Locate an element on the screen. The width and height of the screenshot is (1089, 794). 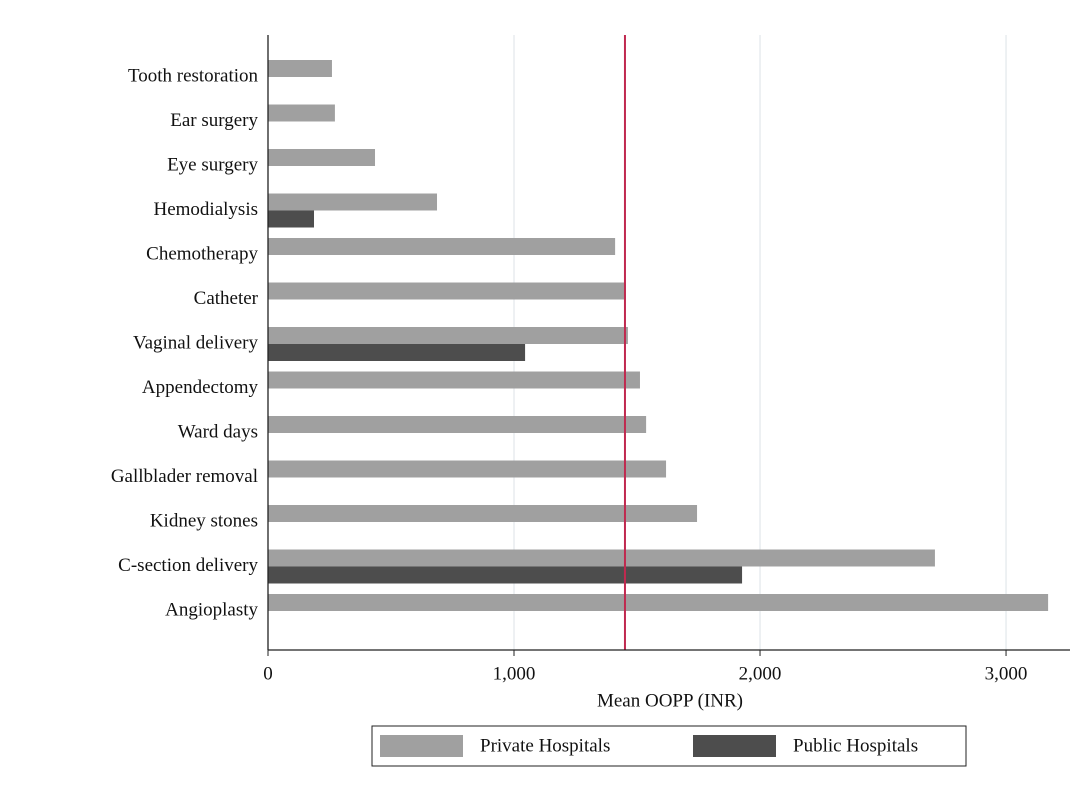
legend-label: Public Hospitals is located at coordinates (855, 745).